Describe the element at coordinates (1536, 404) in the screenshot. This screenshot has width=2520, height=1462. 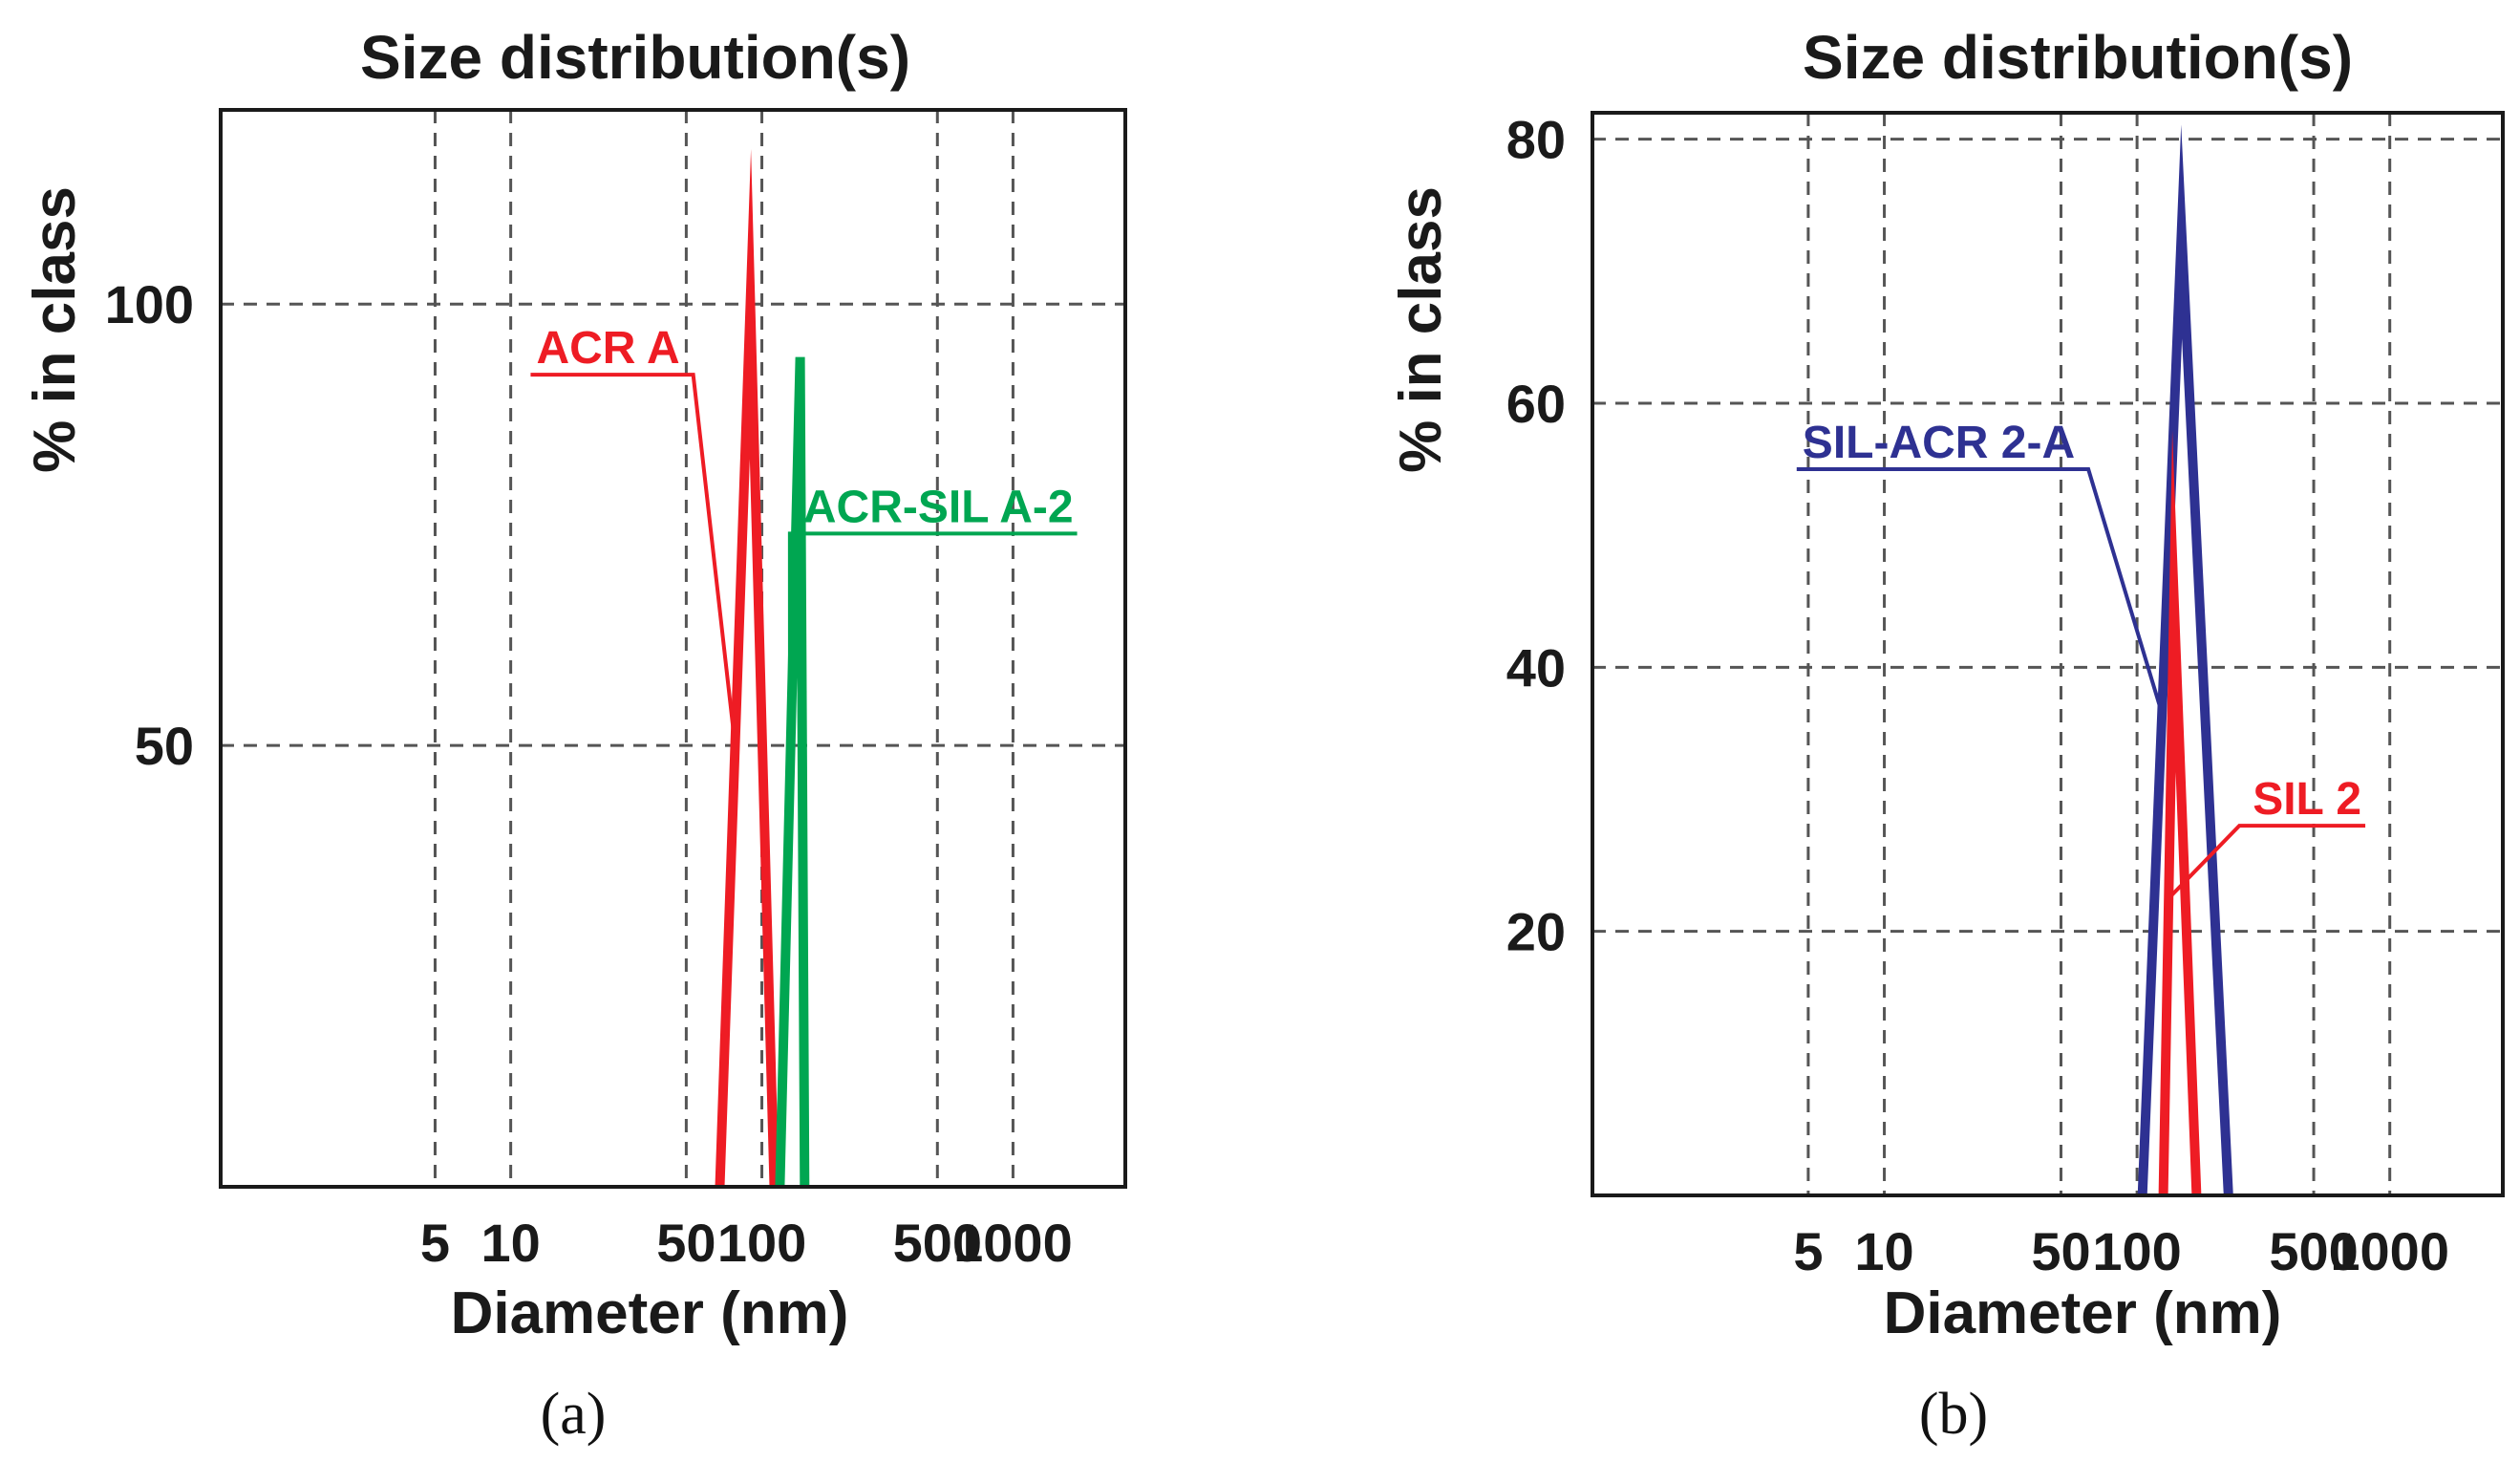
I see `y-tick-label: 60` at that location.